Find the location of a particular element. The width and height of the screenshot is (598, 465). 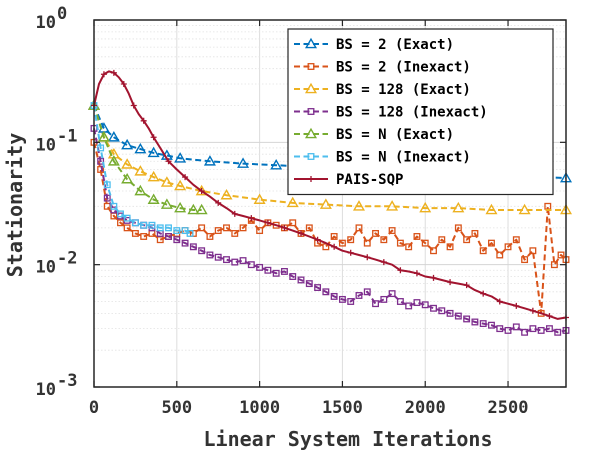

legend-label: BS = 2 (Inexact) is located at coordinates (403, 68).